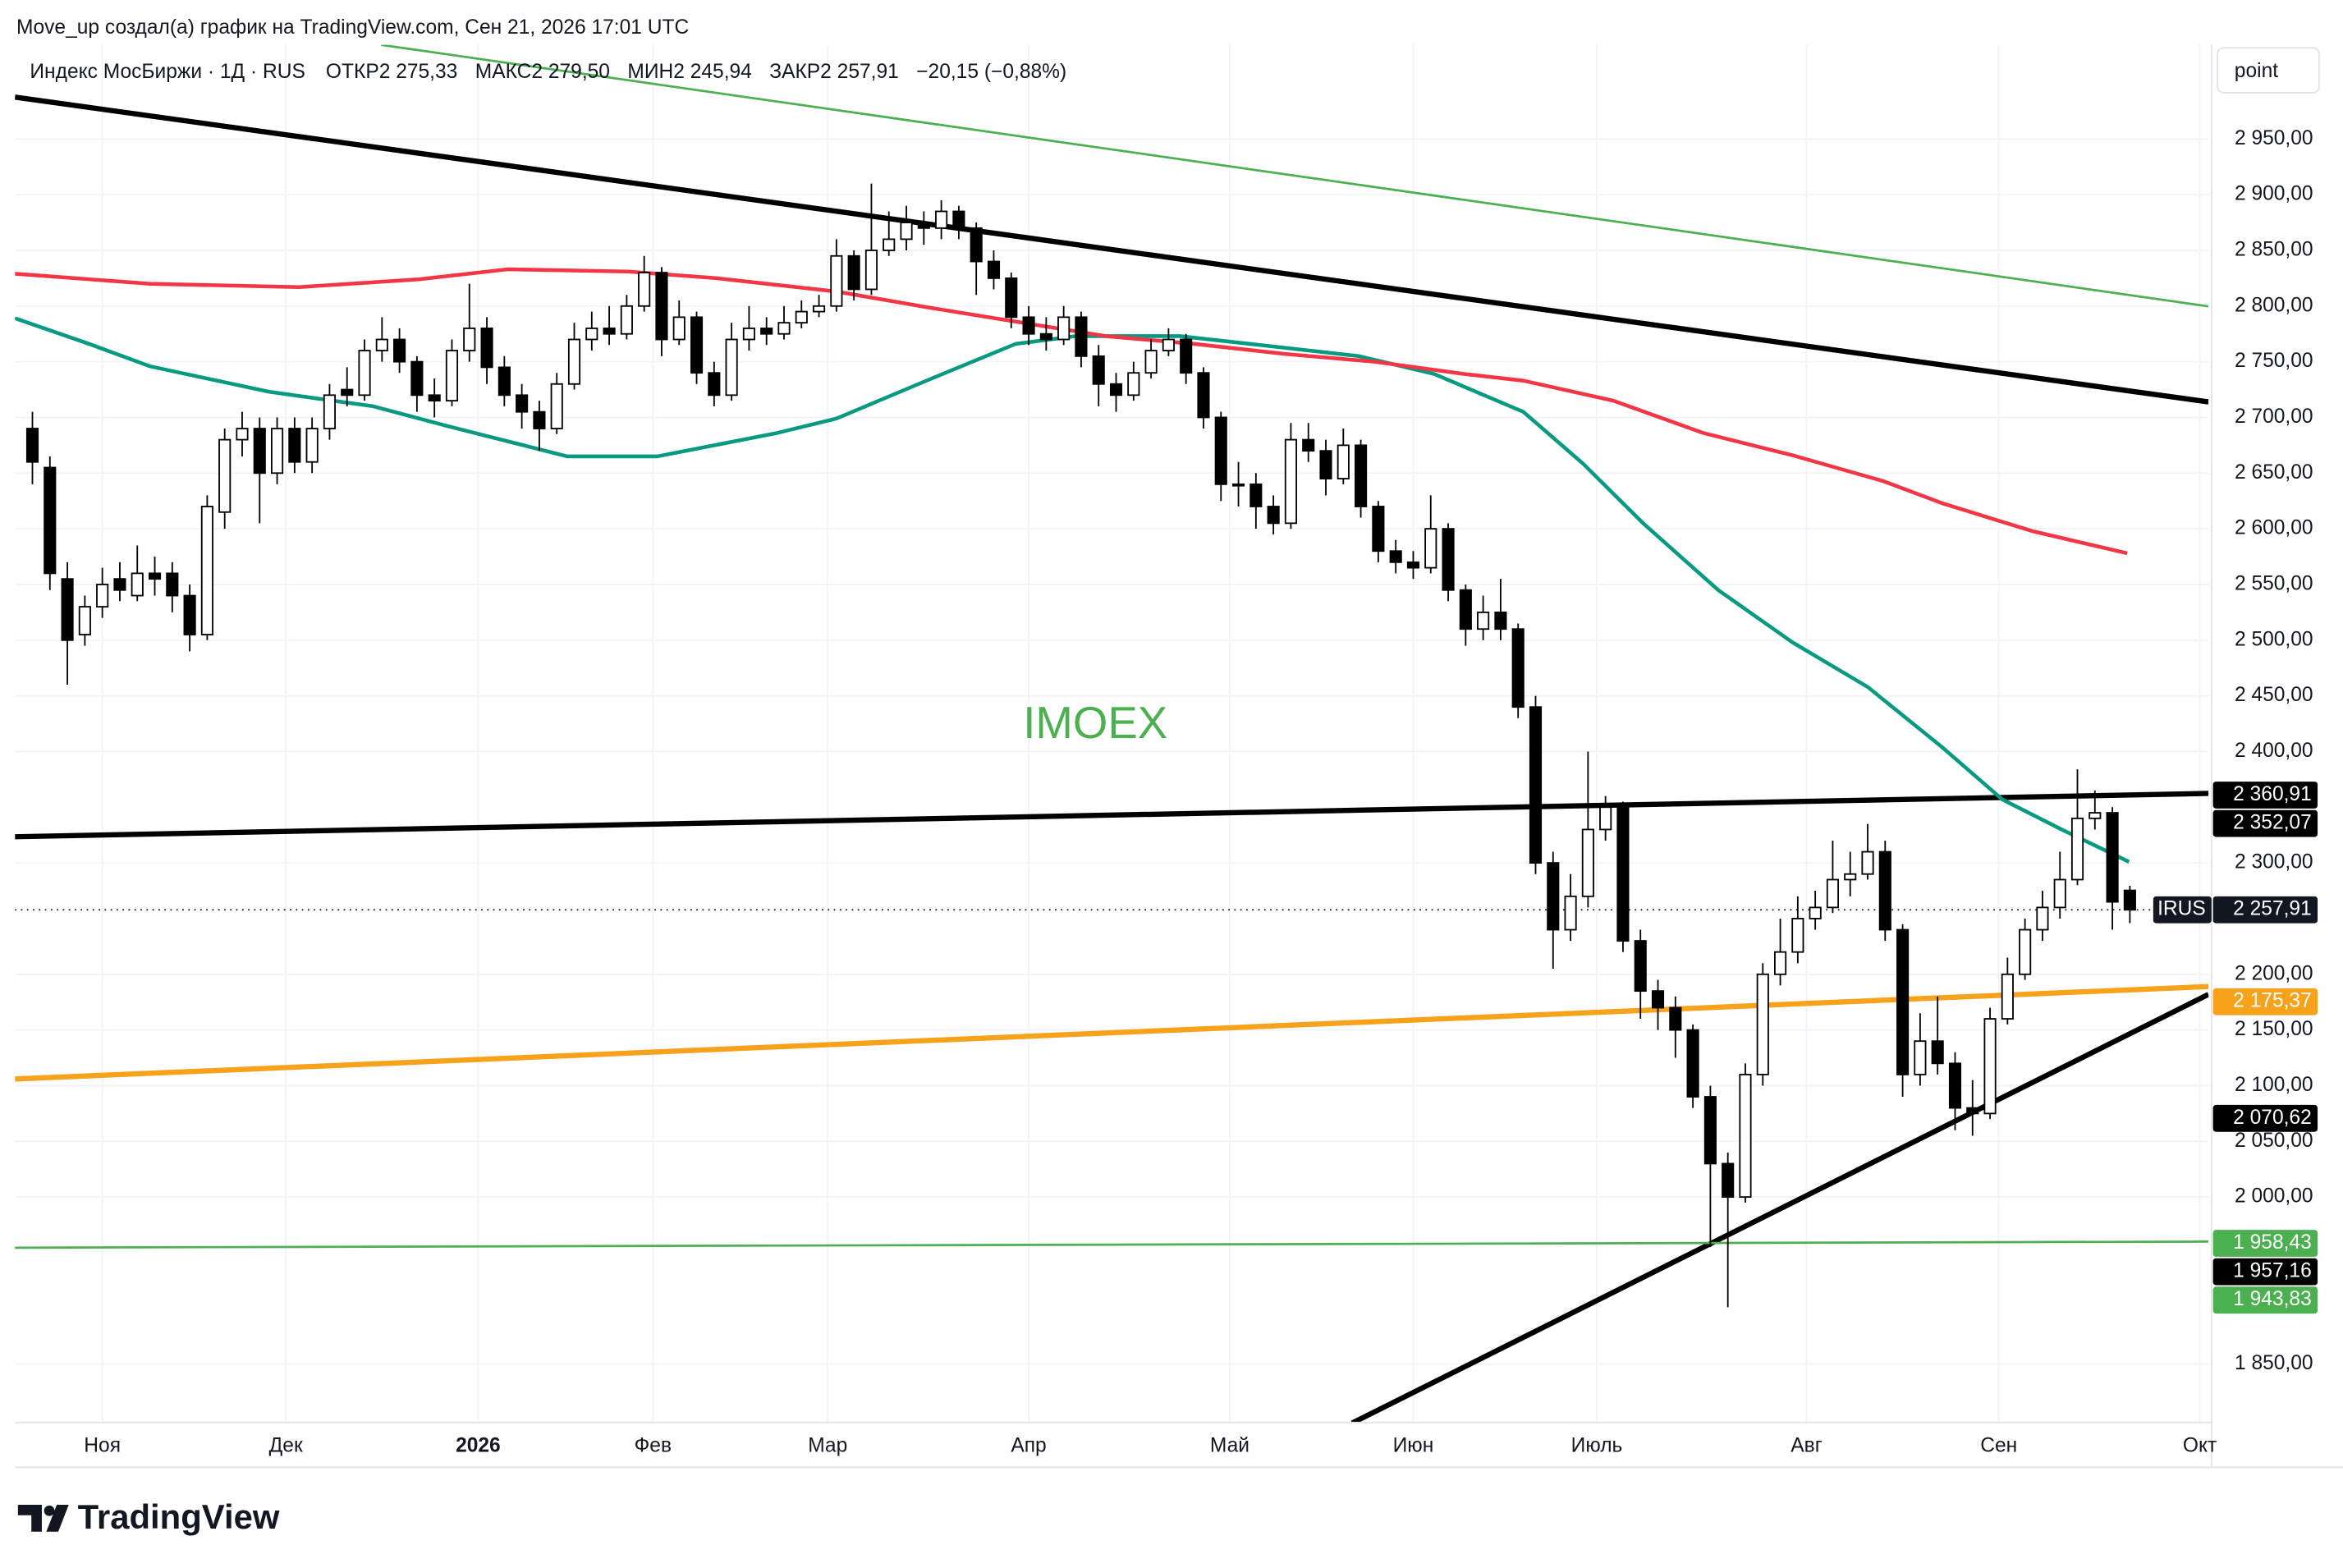 The image size is (2343, 1568). I want to click on symbol-tag-box, so click(2182, 910).